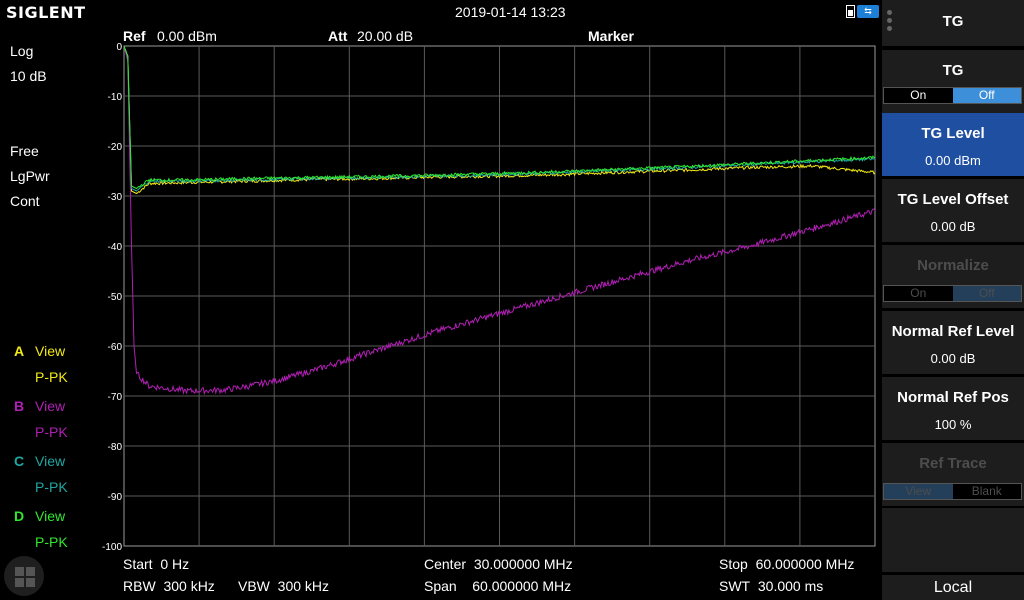 This screenshot has width=1024, height=600. What do you see at coordinates (25, 201) in the screenshot?
I see `sweep-mode: Cont` at bounding box center [25, 201].